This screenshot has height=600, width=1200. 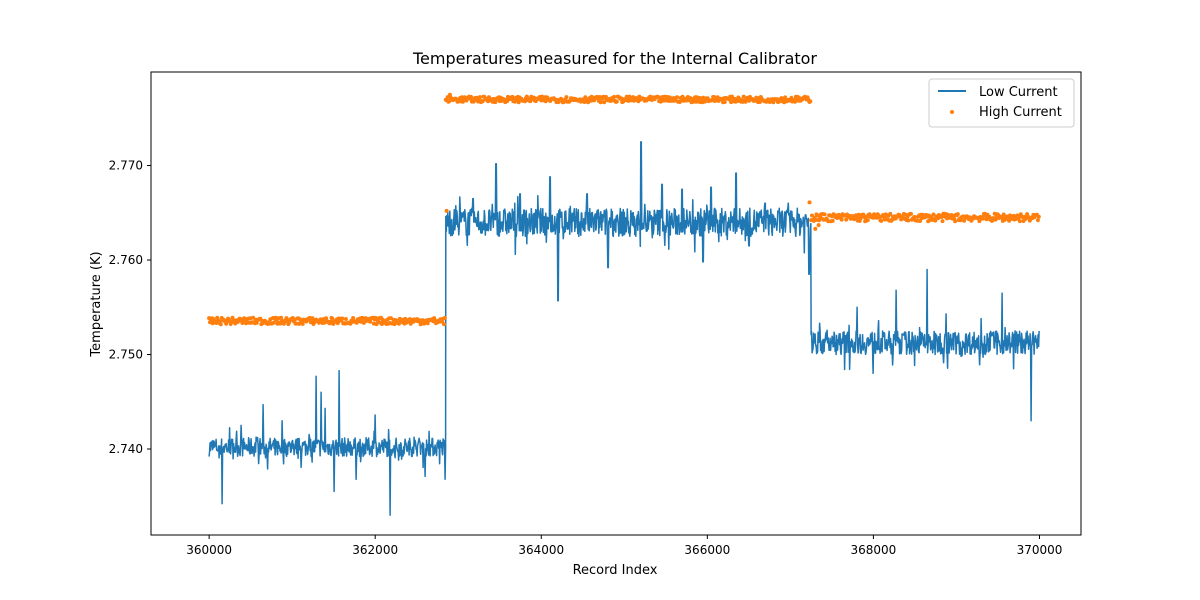 I want to click on y-tick-label: 2.760, so click(x=126, y=260).